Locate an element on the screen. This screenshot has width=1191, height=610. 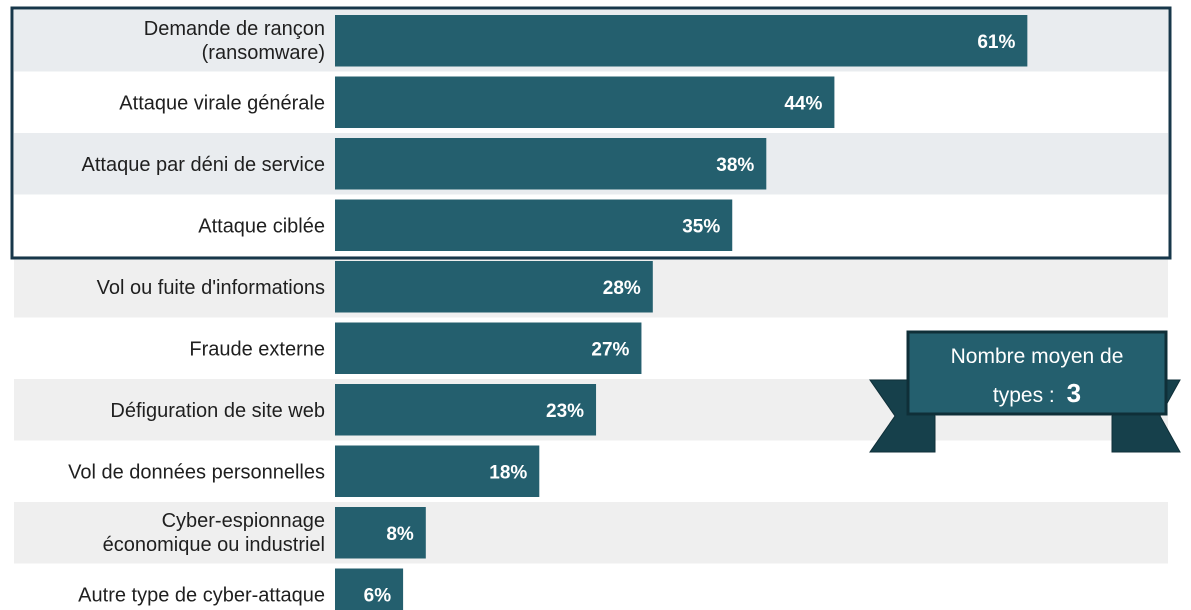
category-label: Attaque par déni de service is located at coordinates (204, 165).